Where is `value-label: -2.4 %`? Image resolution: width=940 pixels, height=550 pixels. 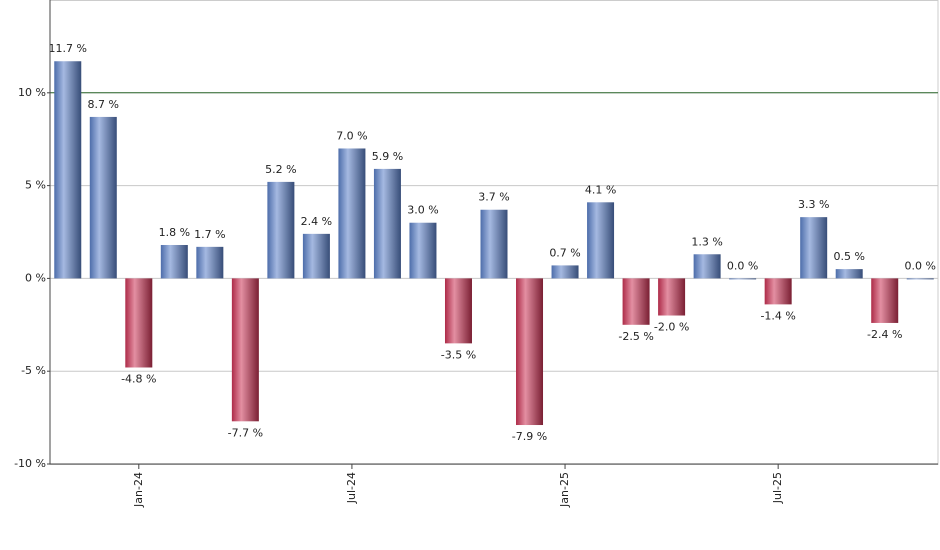
value-label: -2.4 % is located at coordinates (884, 334).